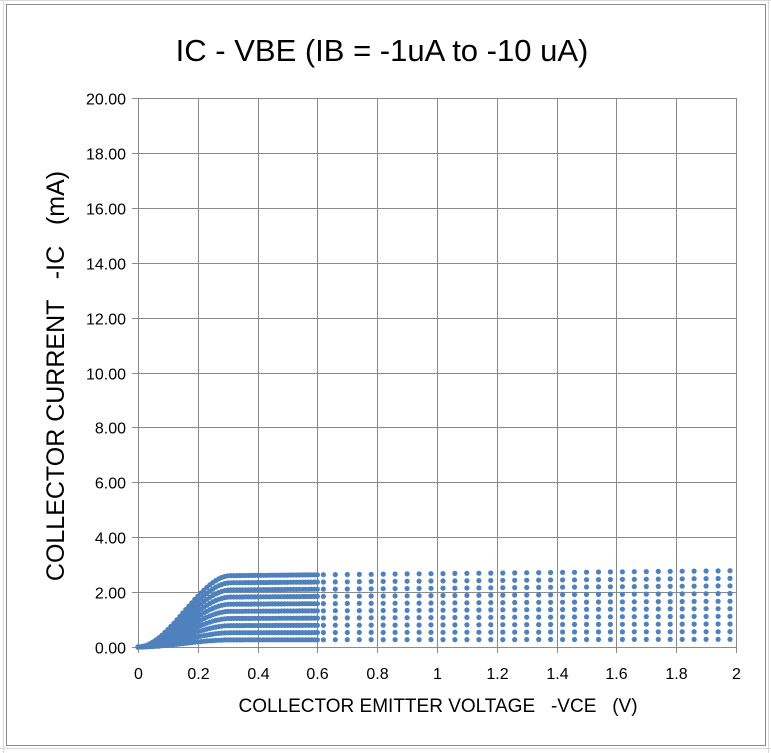 The height and width of the screenshot is (753, 771). Describe the element at coordinates (557, 674) in the screenshot. I see `x-tick-label: 1.4` at that location.